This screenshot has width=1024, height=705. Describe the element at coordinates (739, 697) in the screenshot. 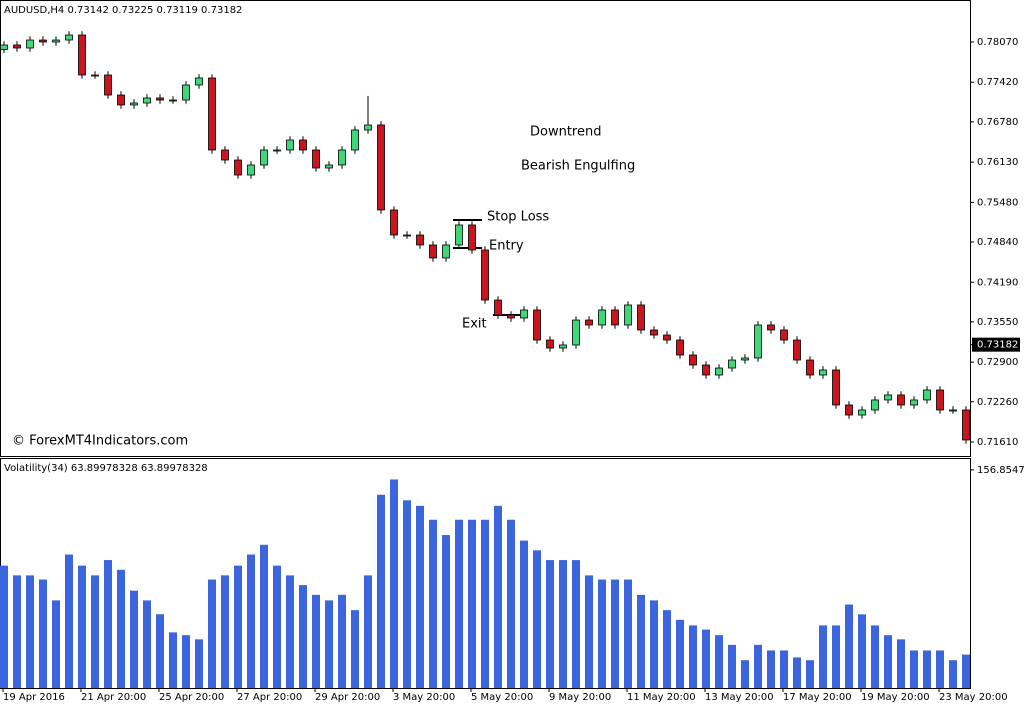

I see `x-tick-label: 13 May 20:00` at that location.